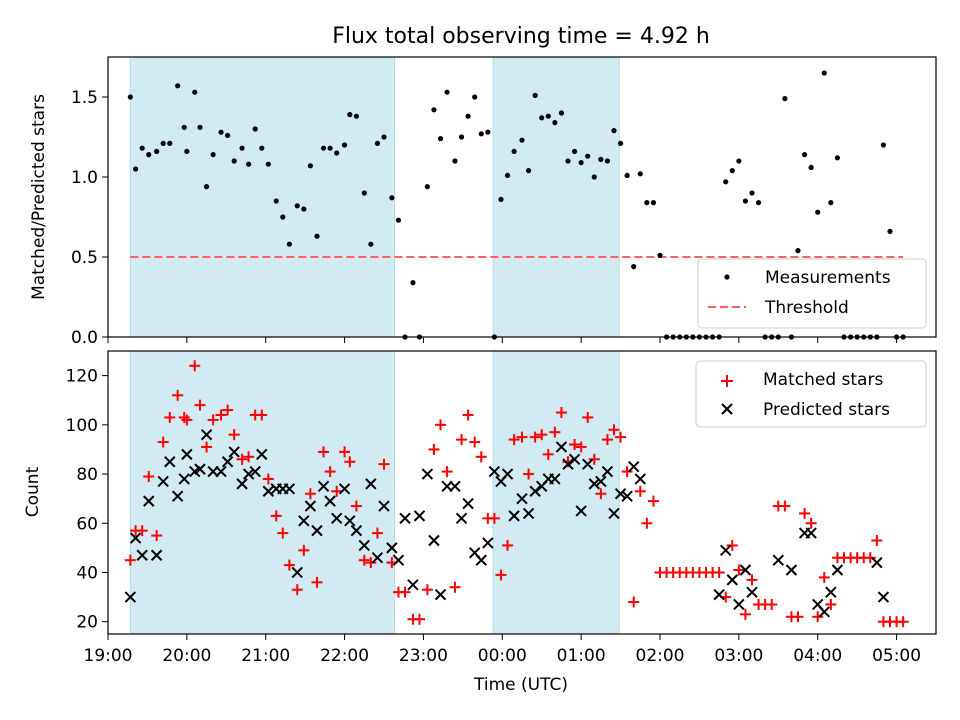  Describe the element at coordinates (520, 685) in the screenshot. I see `x-axis-label: Time (UTC)` at that location.